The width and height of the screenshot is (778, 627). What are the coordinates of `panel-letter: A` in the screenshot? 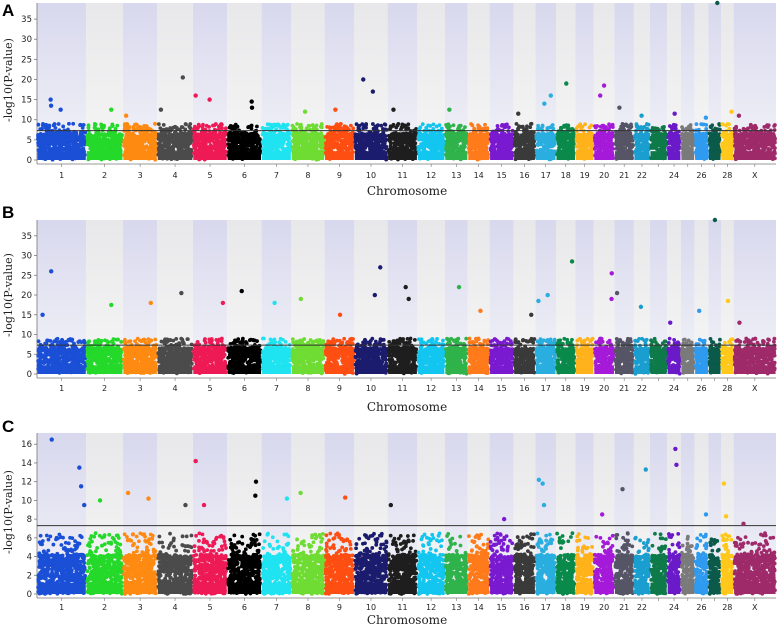 It's located at (8, 10).